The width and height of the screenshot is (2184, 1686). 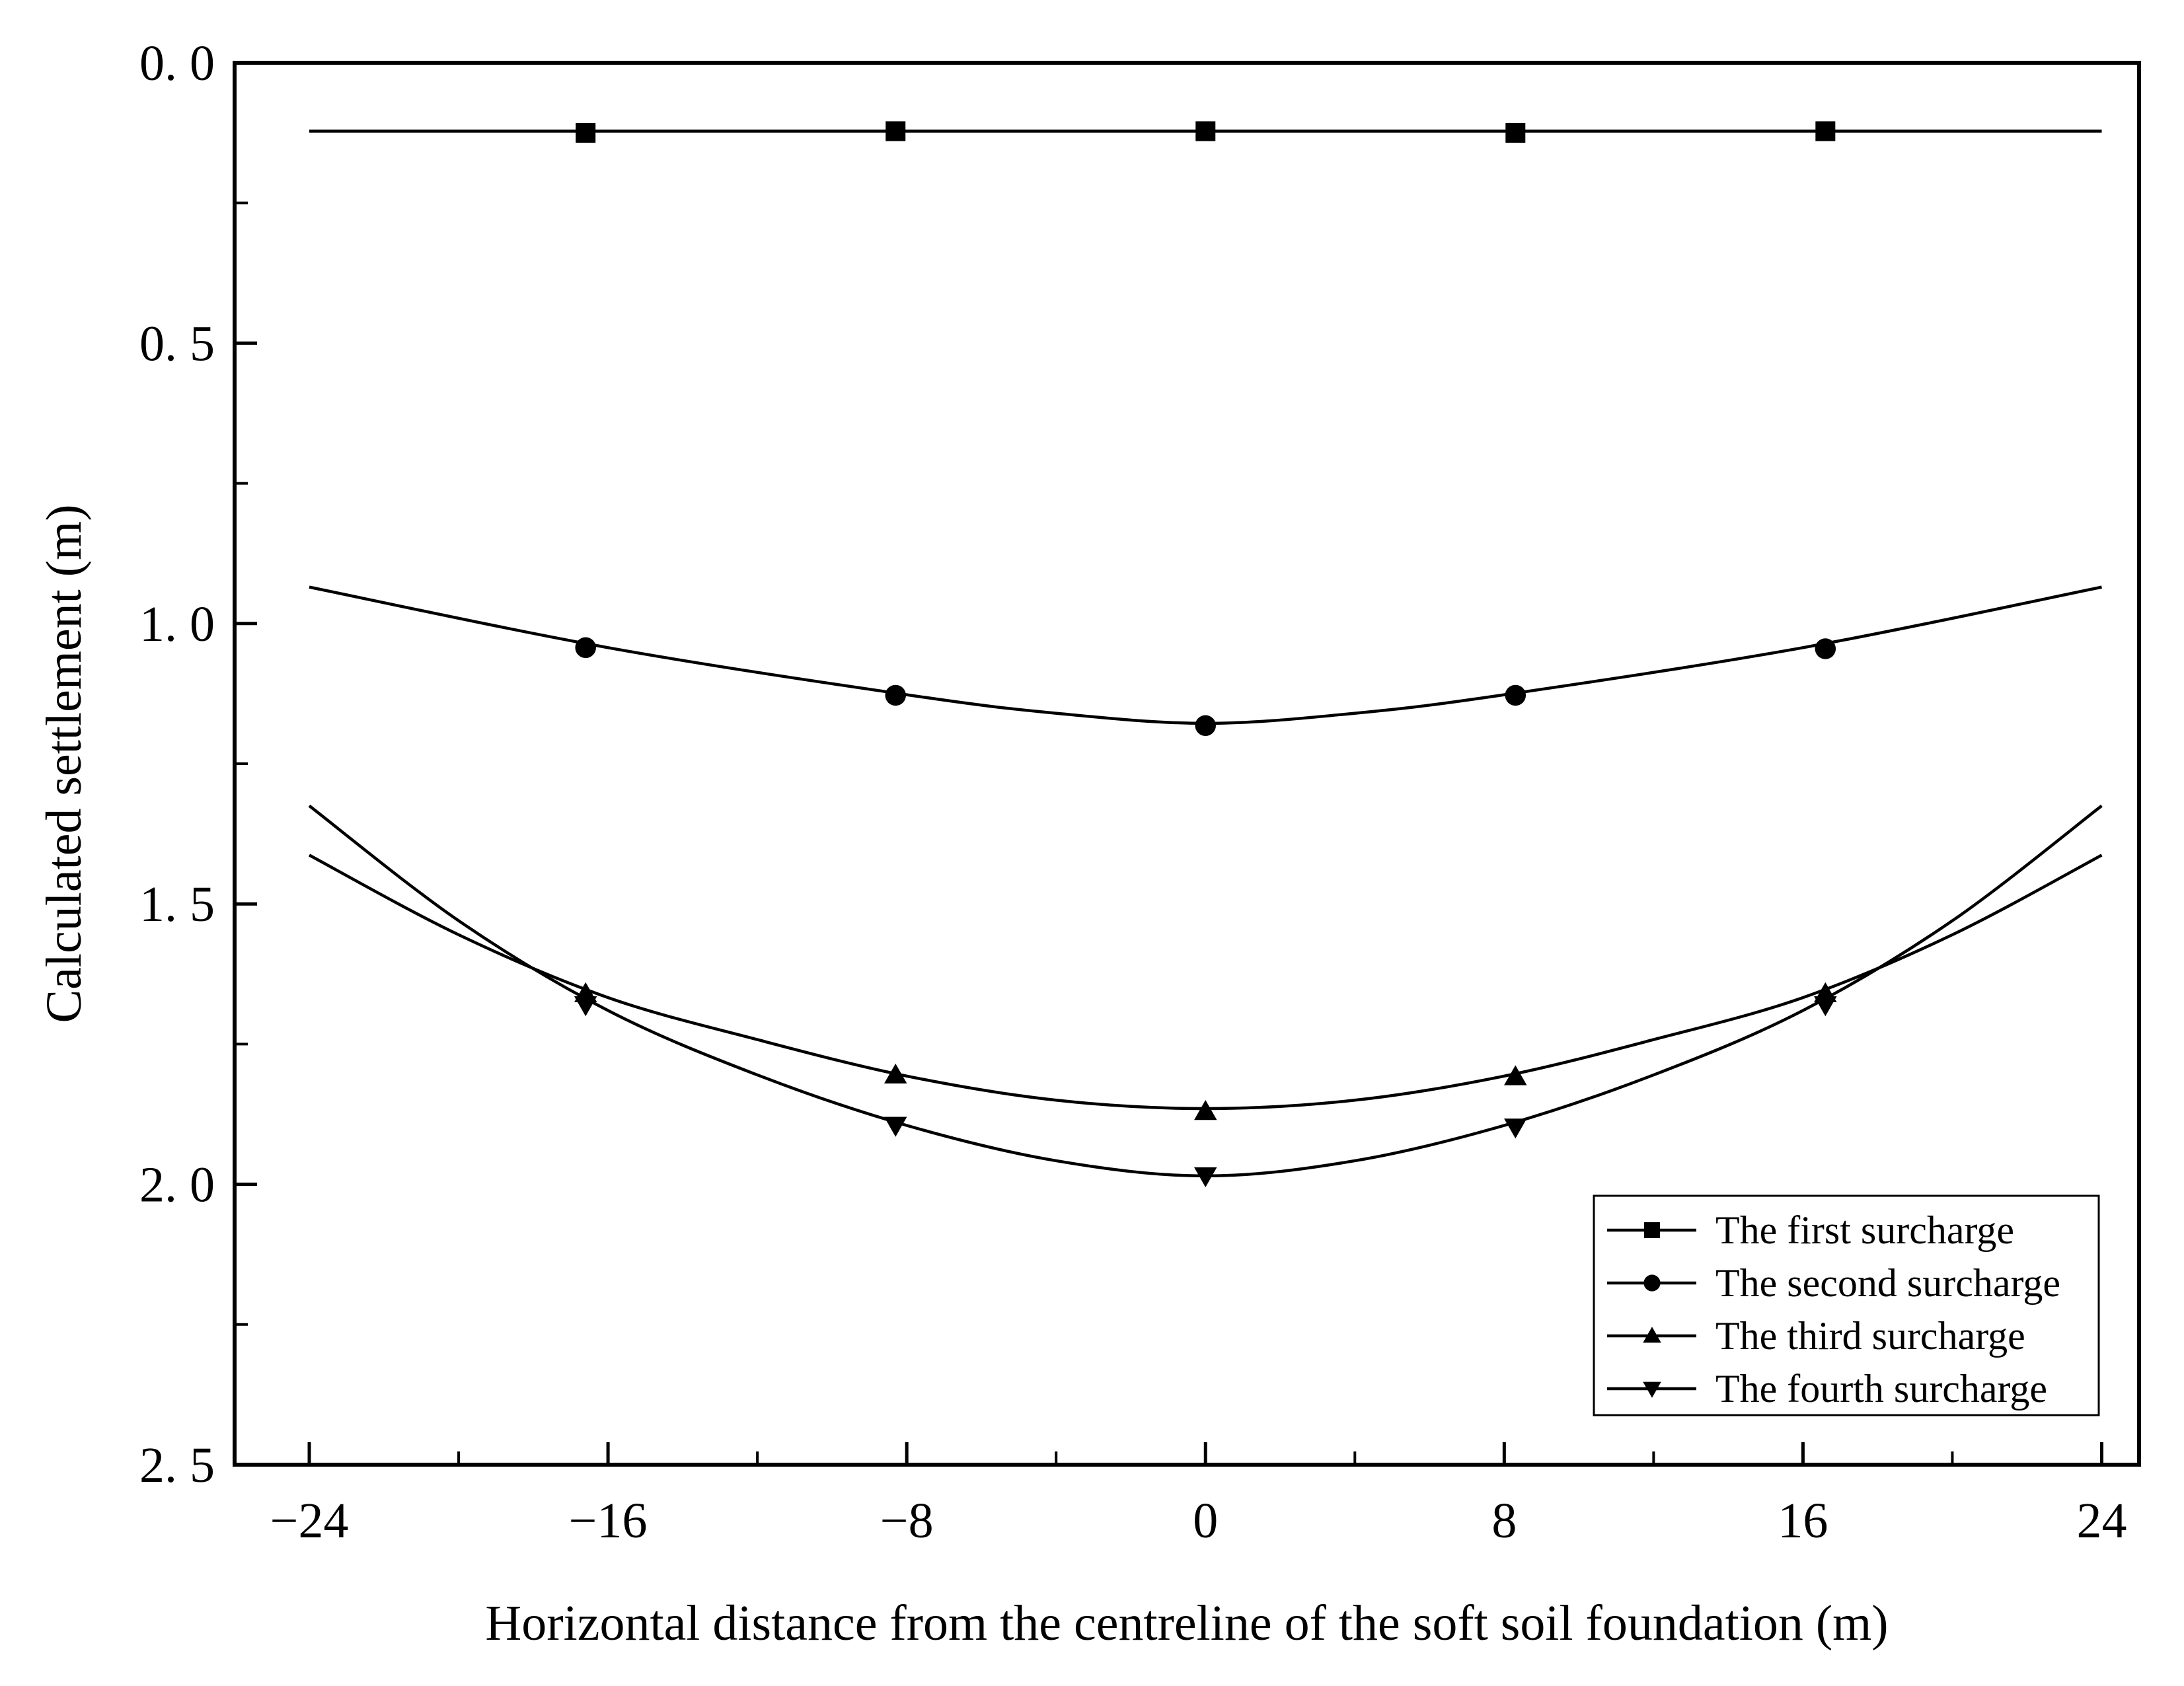 What do you see at coordinates (177, 1466) in the screenshot?
I see `y-tick-label: 2. 5` at bounding box center [177, 1466].